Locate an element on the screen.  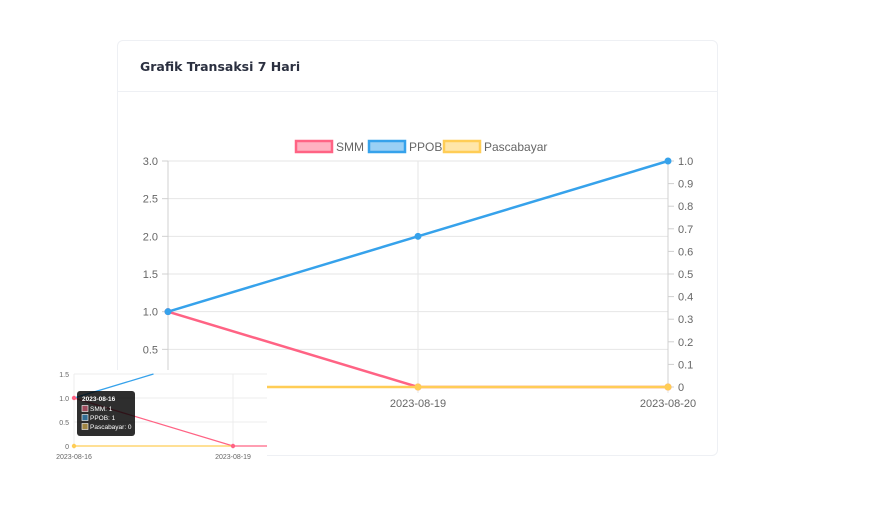
y-right-tick-label: 0.1 is located at coordinates (685, 365).